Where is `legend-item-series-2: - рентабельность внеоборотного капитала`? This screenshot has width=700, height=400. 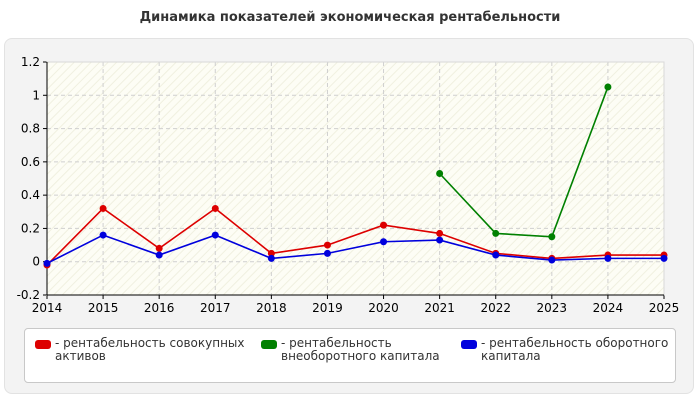
legend-item-series-2: - рентабельность внеоборотного капитала is located at coordinates (356, 350).